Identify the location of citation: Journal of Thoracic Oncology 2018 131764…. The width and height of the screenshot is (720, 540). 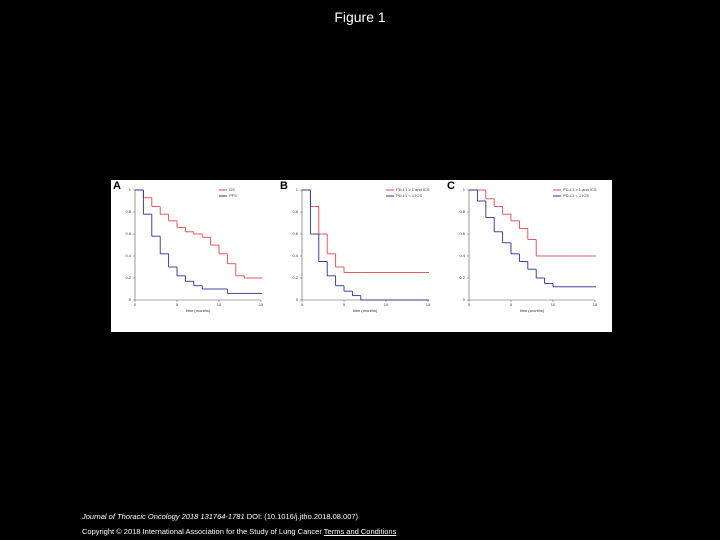
(220, 516).